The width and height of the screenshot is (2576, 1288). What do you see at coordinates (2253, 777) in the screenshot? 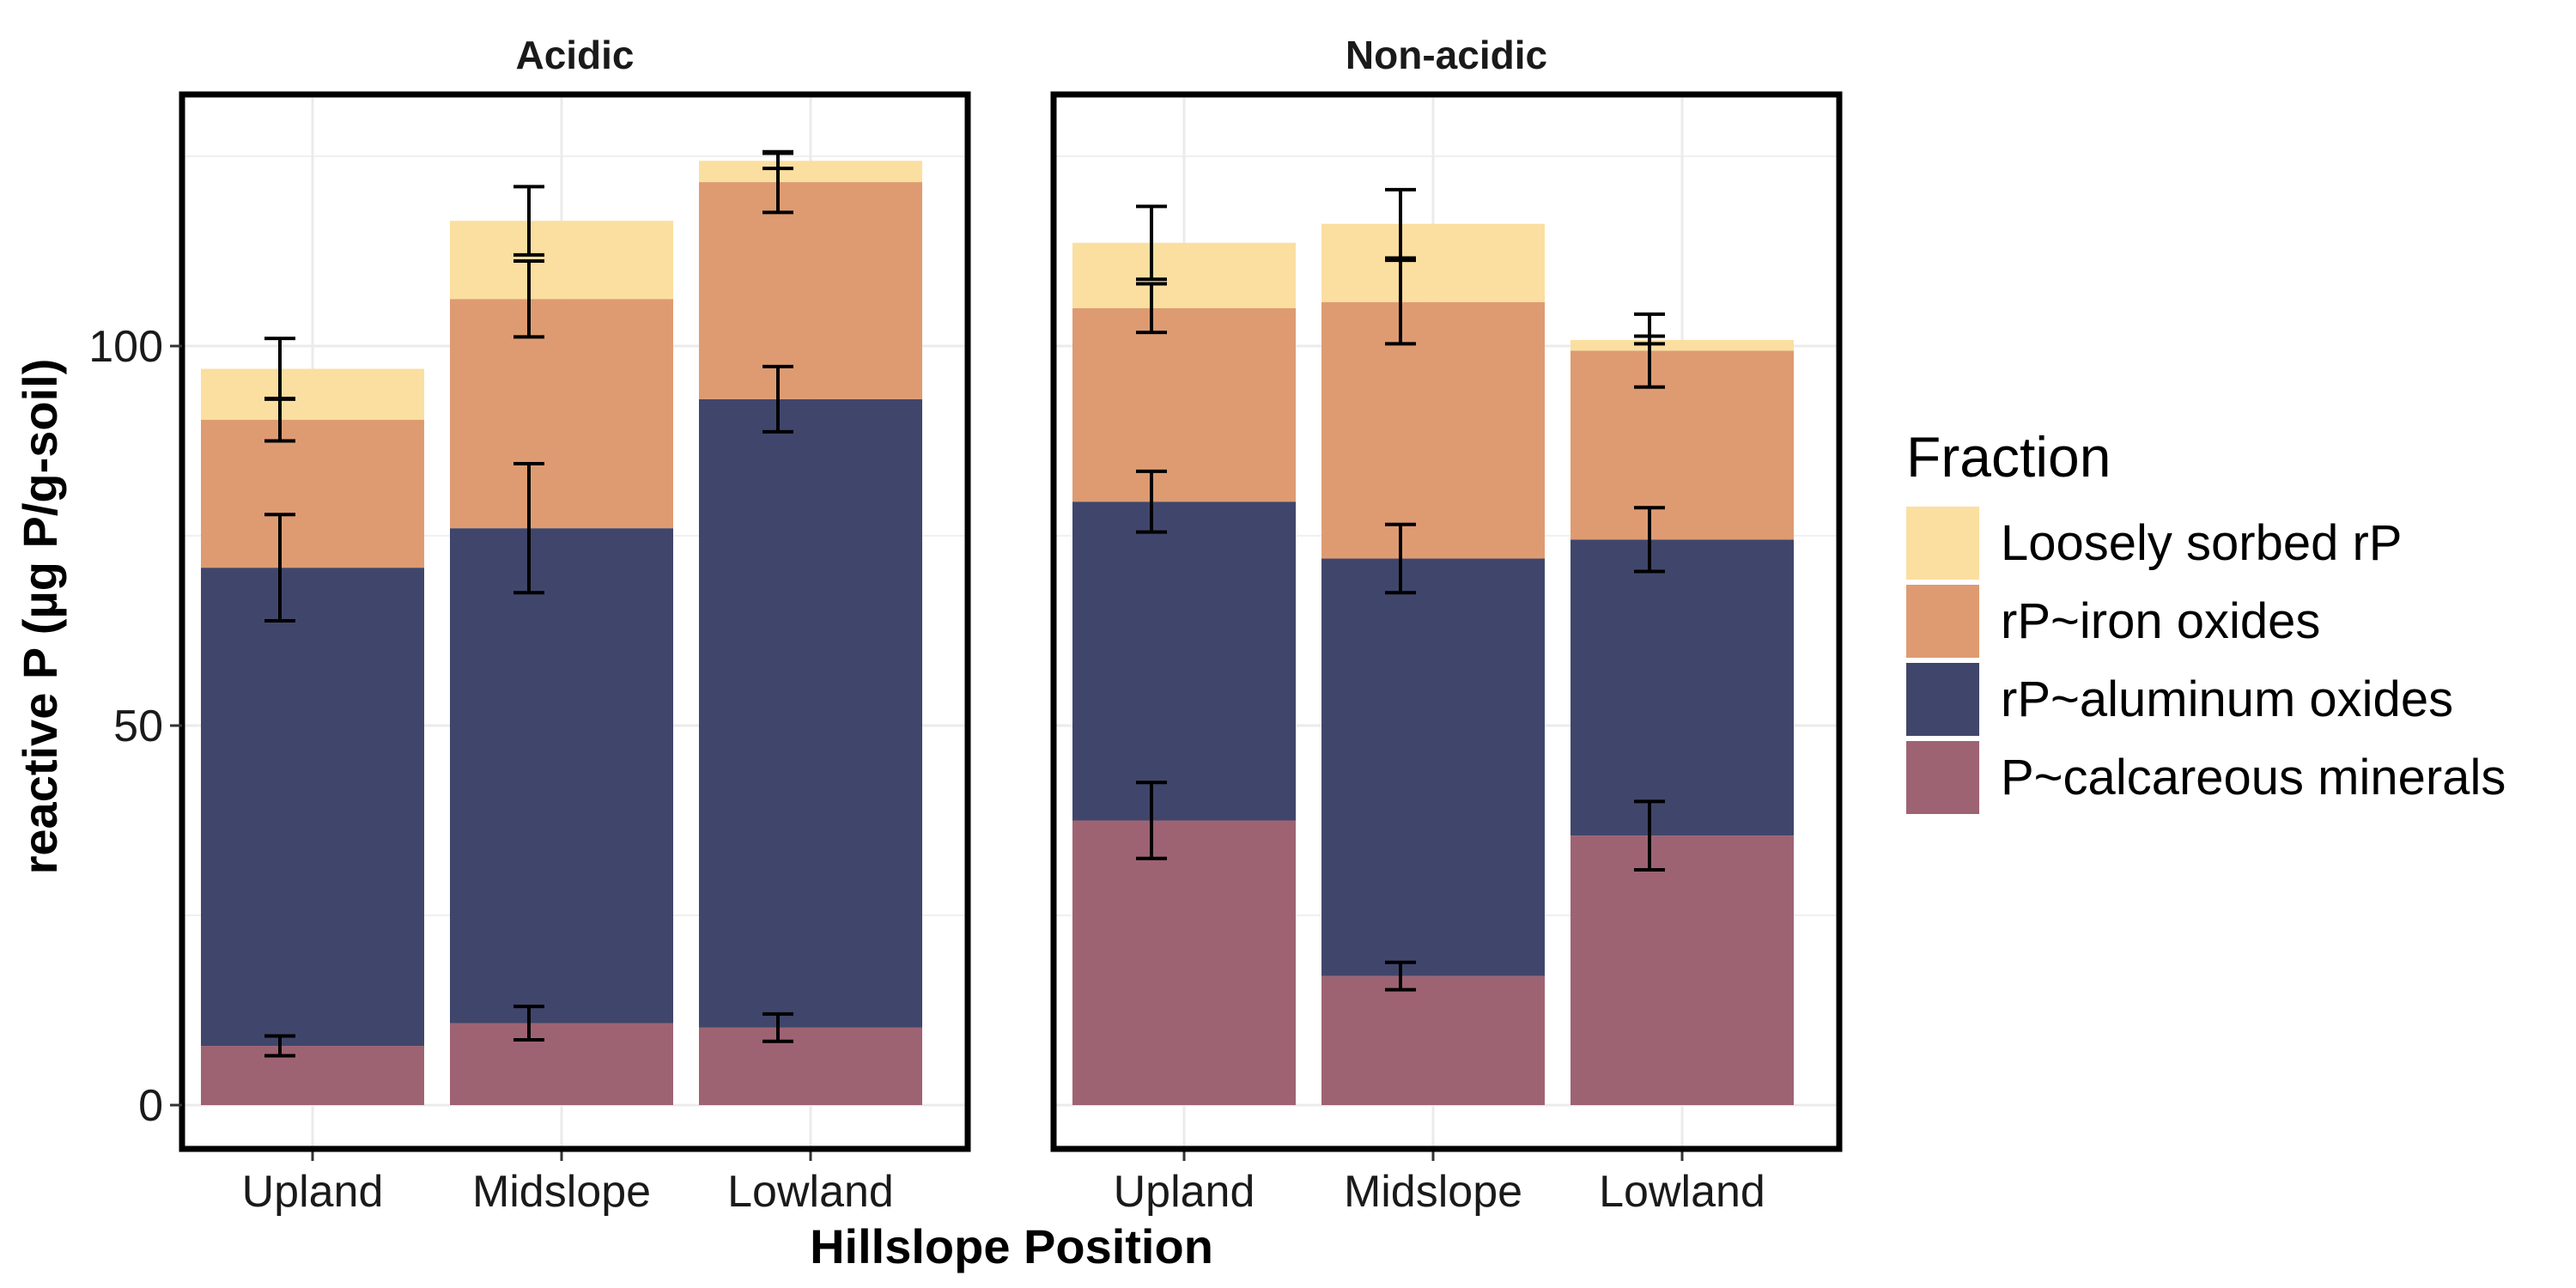
I see `legend-label: P~calcareous minerals` at bounding box center [2253, 777].